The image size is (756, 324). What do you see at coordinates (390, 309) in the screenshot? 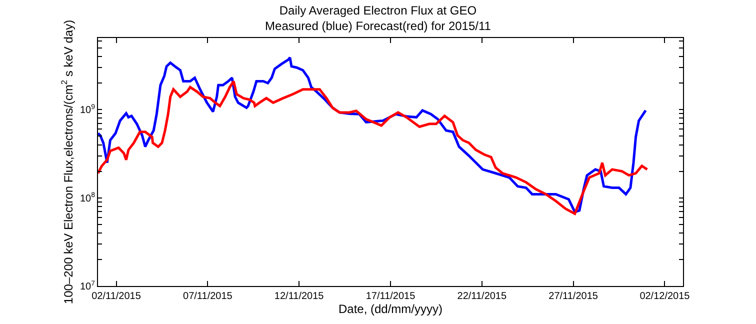
I see `x-axis-title: Date, (dd/mm/yyyy)` at bounding box center [390, 309].